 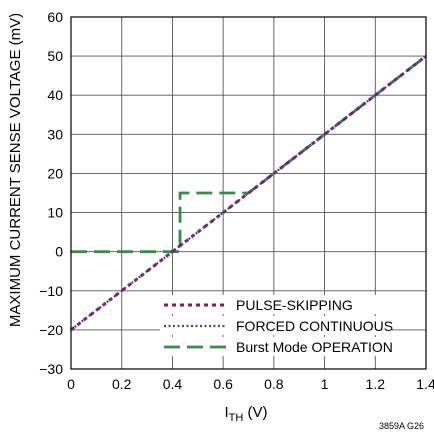 What do you see at coordinates (51, 291) in the screenshot?
I see `y-tick-label: −10` at bounding box center [51, 291].